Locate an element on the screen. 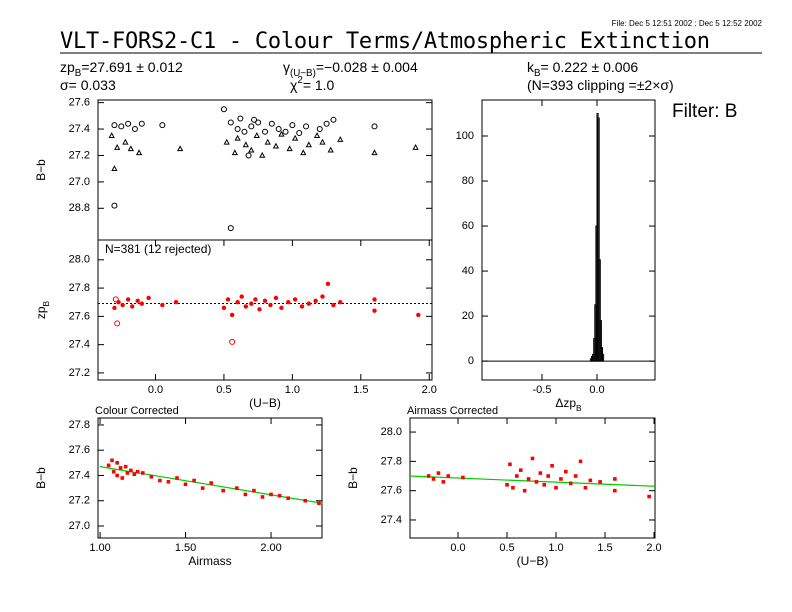 Image resolution: width=792 pixels, height=612 pixels. filter-label: Filter: B is located at coordinates (704, 111).